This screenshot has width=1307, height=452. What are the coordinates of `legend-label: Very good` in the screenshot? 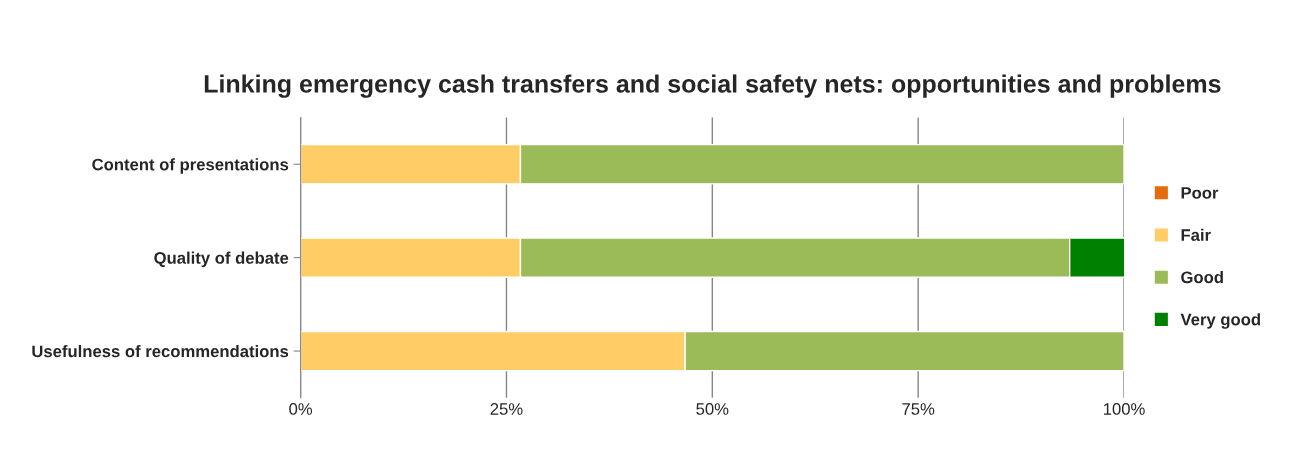 It's located at (1220, 321).